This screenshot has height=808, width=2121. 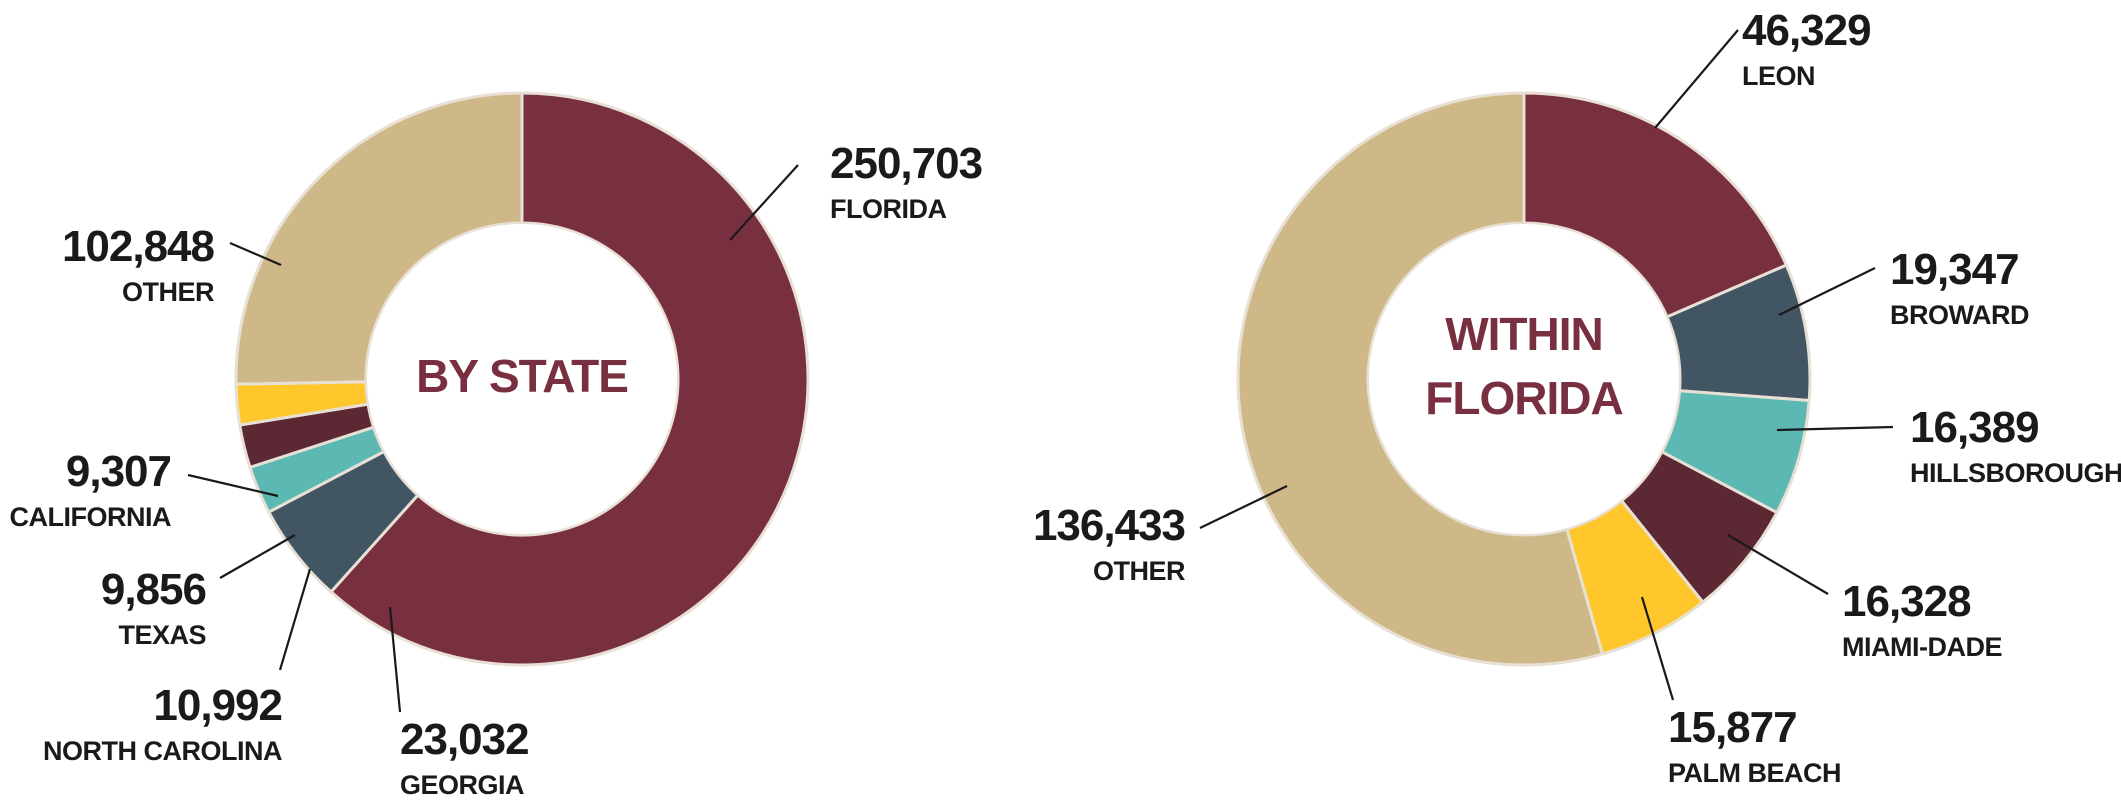 I want to click on category-label-hillsborough: HILLSBOROUGH, so click(x=2015, y=473).